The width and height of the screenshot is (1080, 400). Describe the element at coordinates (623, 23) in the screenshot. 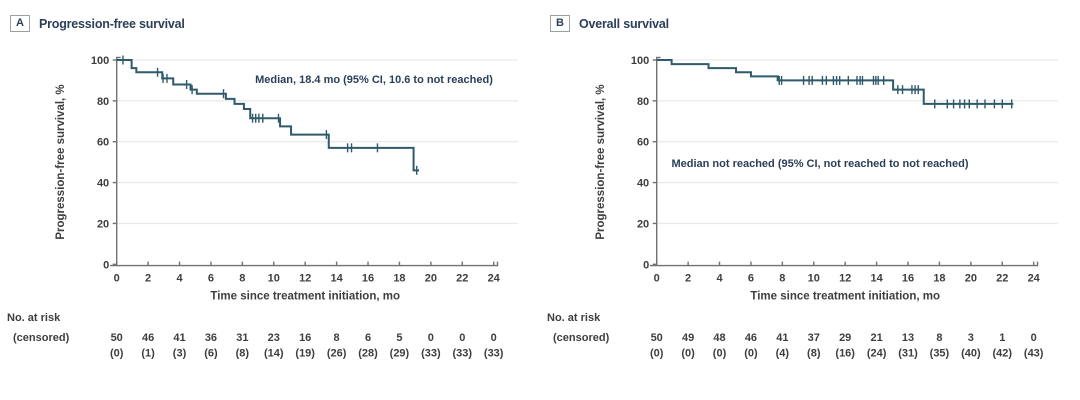

I see `panel-b-title: Overall survival` at that location.